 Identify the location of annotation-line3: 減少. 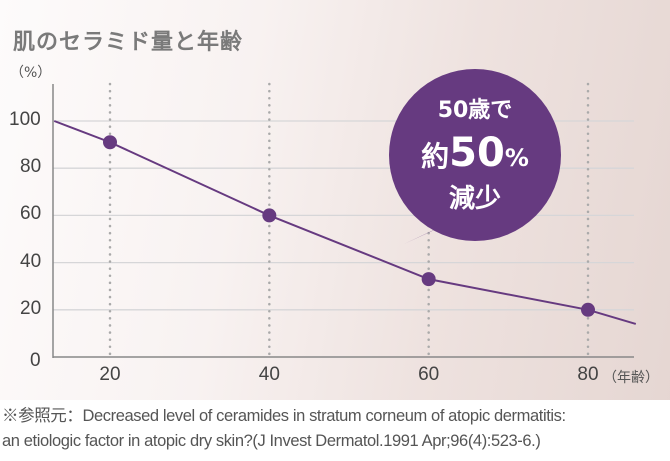
(474, 199).